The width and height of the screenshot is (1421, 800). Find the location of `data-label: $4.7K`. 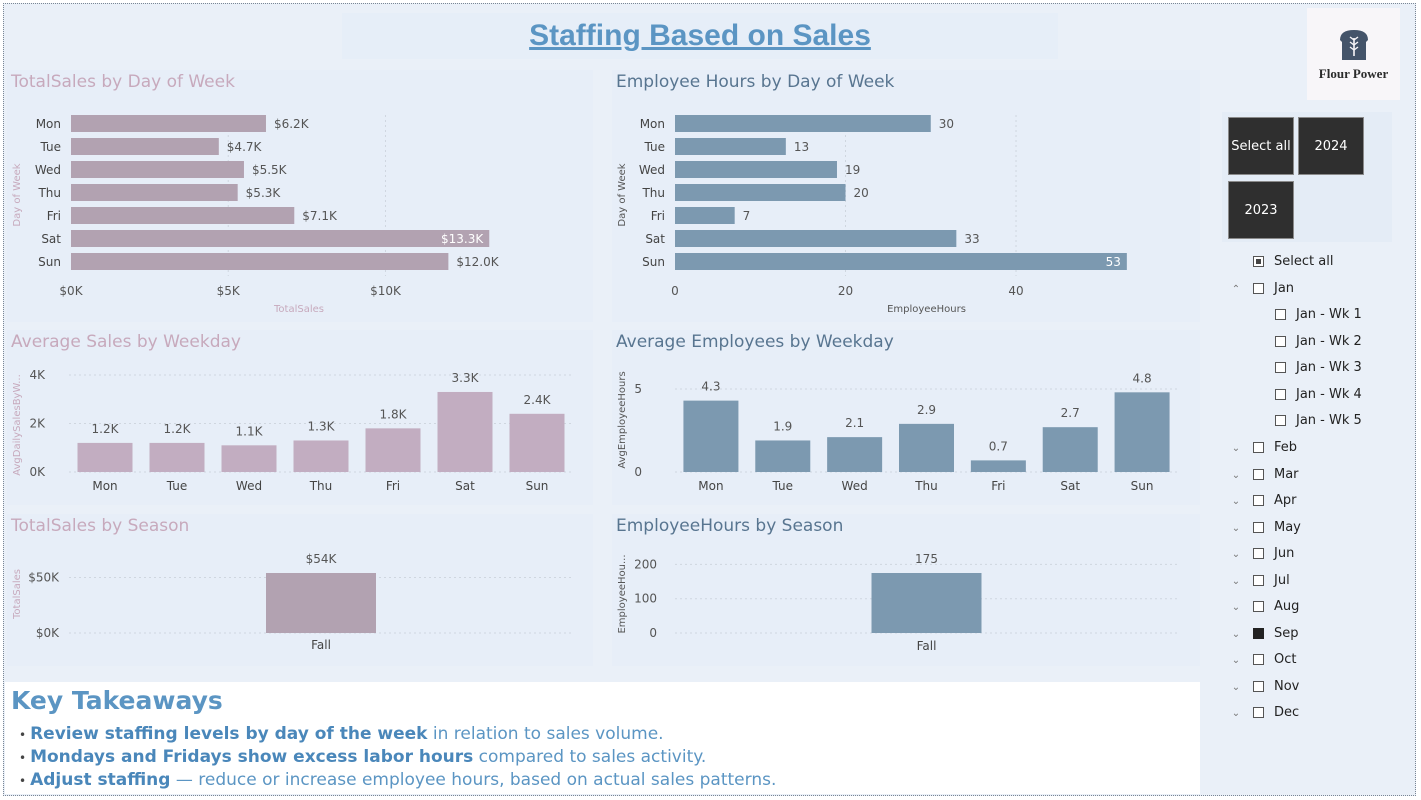

data-label: $4.7K is located at coordinates (245, 147).